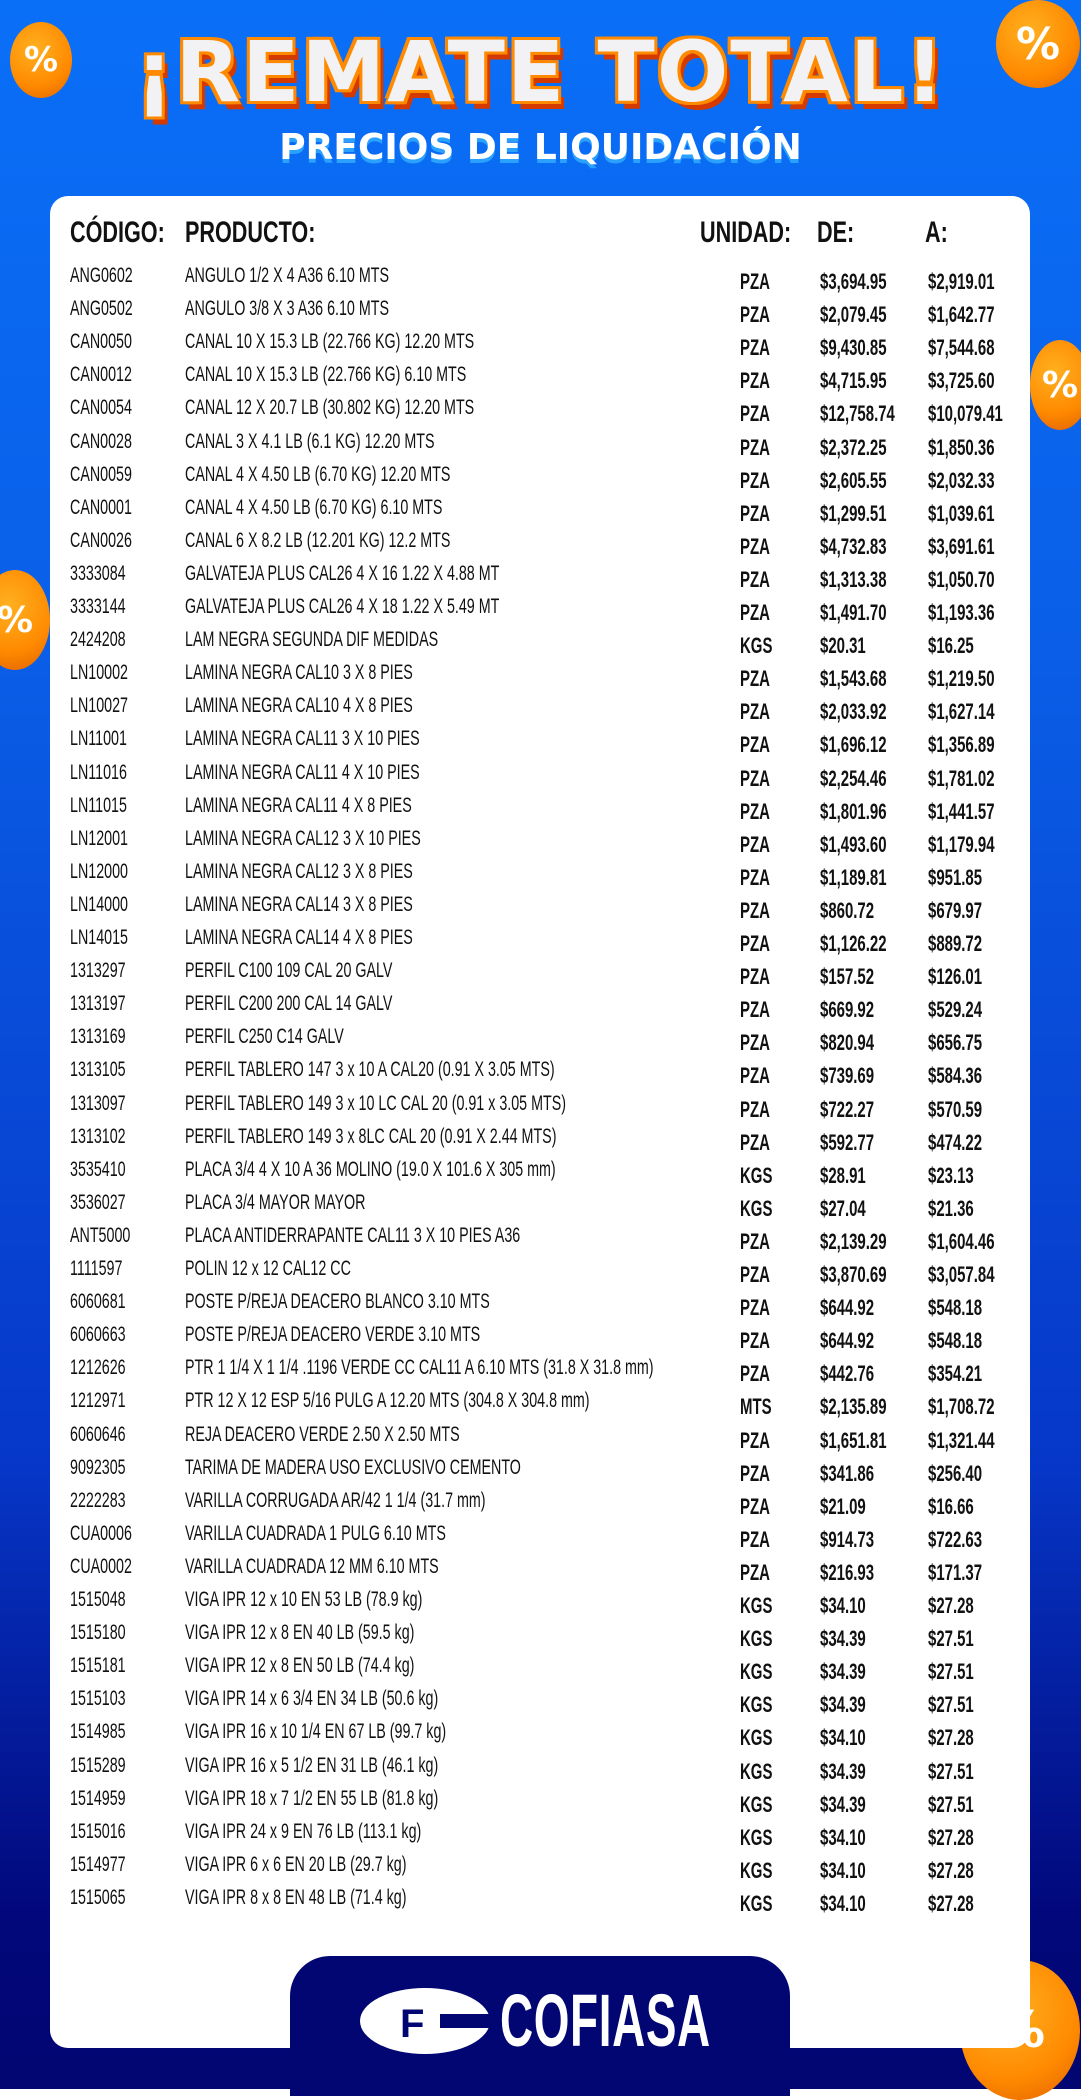 The height and width of the screenshot is (2100, 1081). What do you see at coordinates (98, 1103) in the screenshot?
I see `product-code: 1313097` at bounding box center [98, 1103].